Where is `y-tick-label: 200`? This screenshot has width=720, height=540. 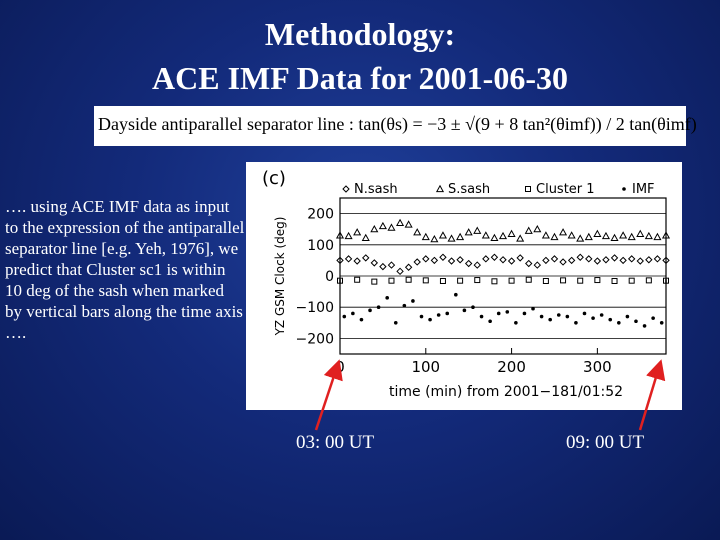
y-tick-label: 200 is located at coordinates (320, 215).